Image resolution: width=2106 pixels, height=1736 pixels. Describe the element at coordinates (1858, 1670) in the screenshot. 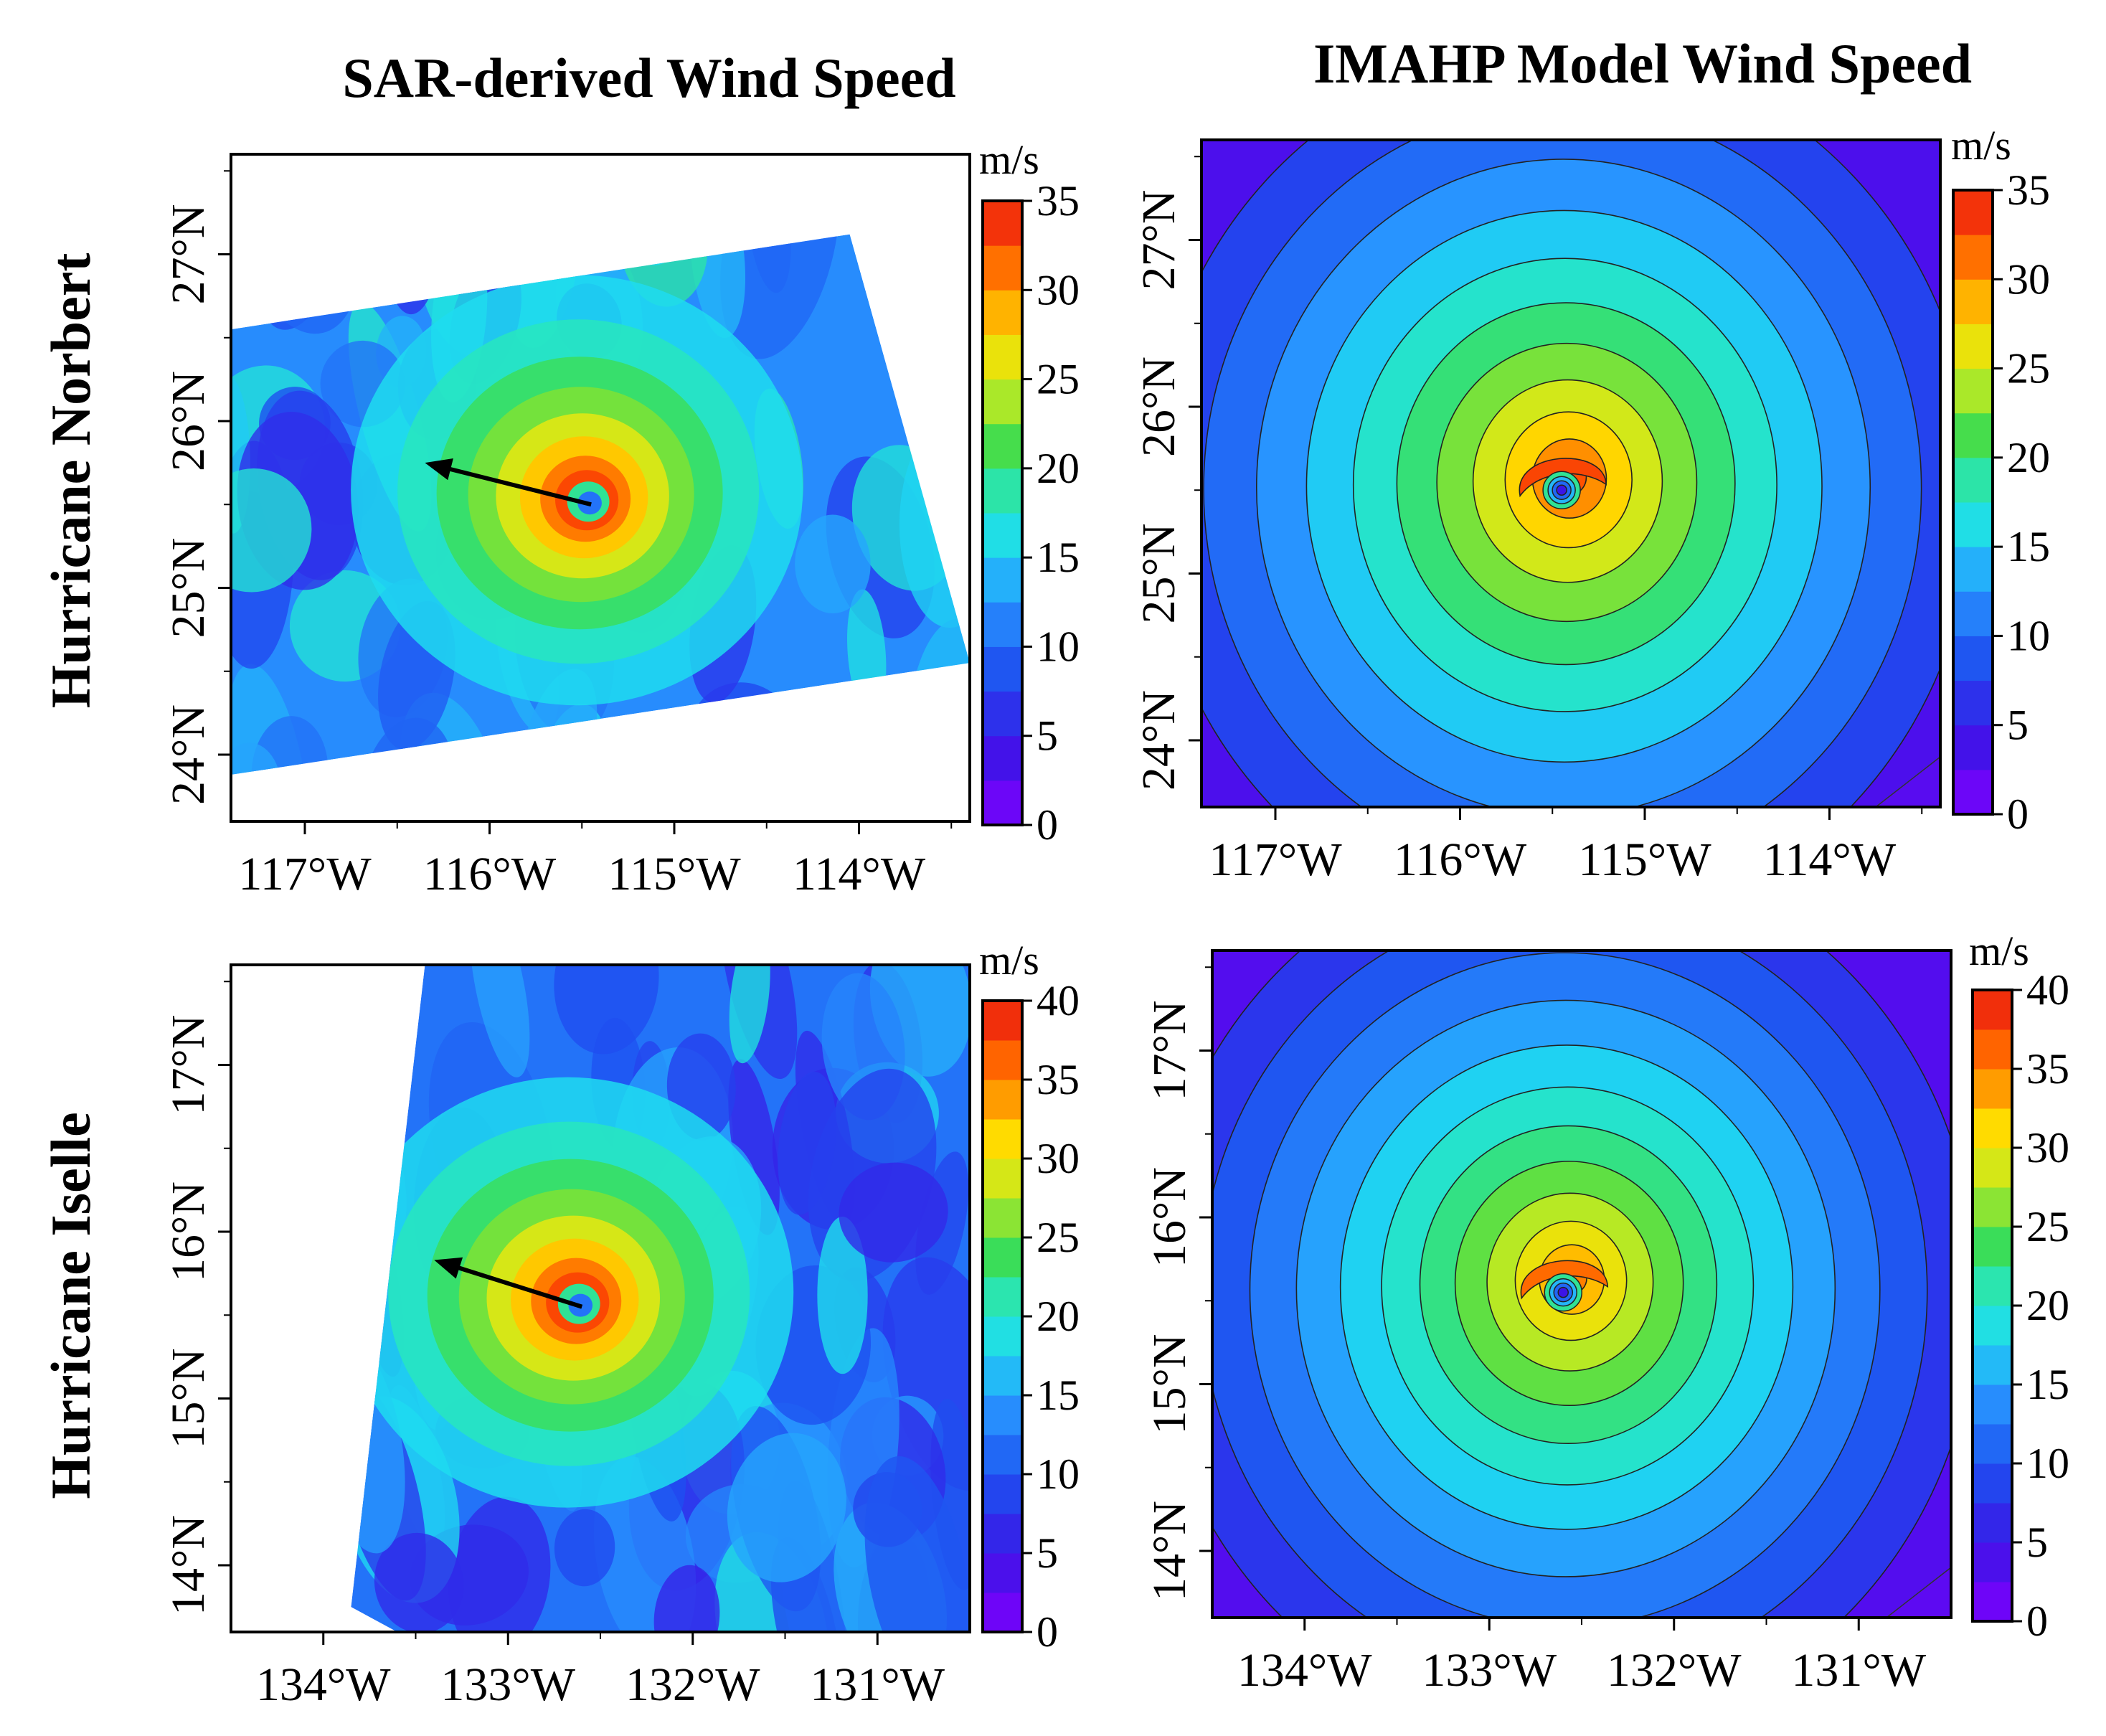

I see `x-tick-label: 131°W` at that location.